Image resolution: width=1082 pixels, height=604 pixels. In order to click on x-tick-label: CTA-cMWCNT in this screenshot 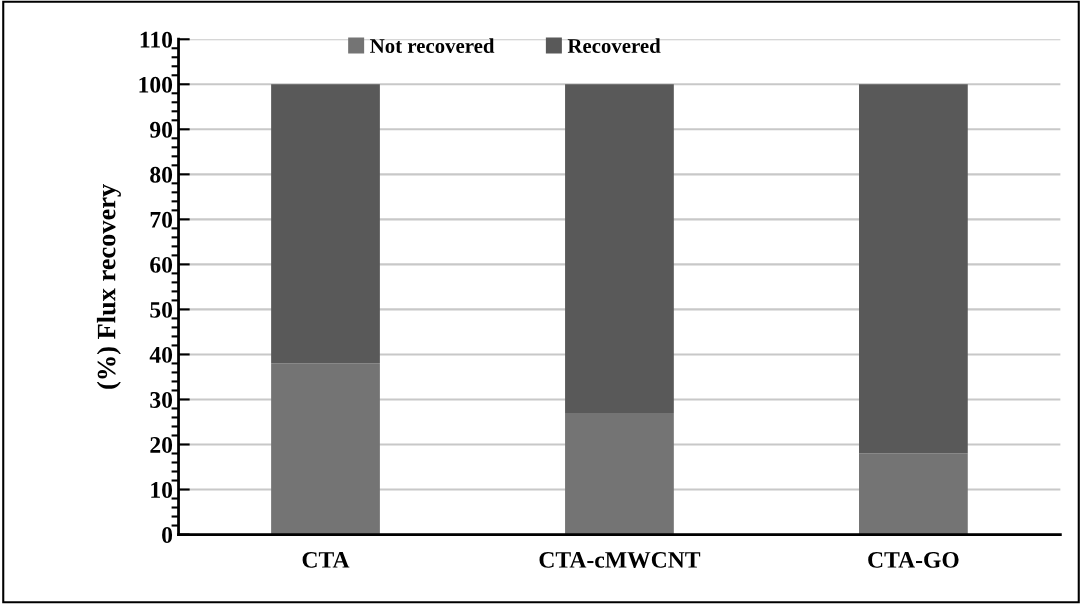, I will do `click(620, 559)`.